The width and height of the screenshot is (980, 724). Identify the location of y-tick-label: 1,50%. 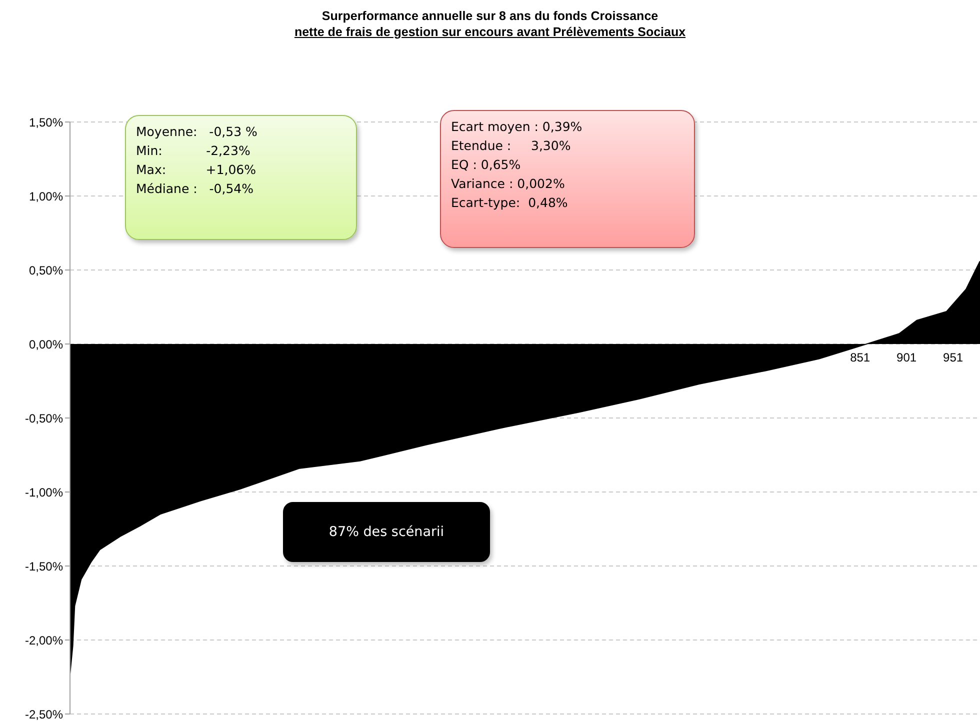
(46, 122).